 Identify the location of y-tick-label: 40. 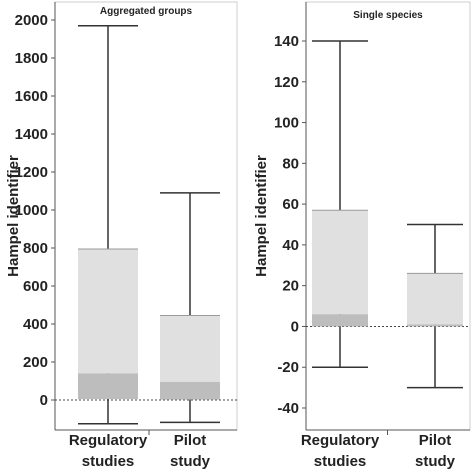
(290, 245).